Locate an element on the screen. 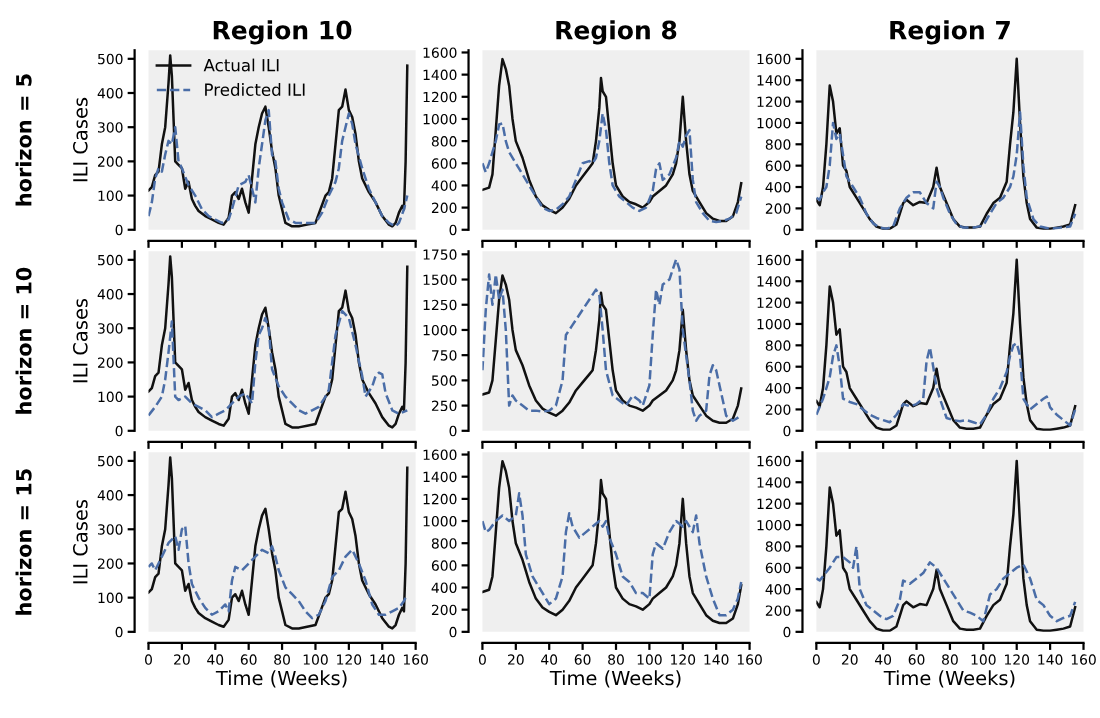 The image size is (1100, 718). text: horizon = 15 is located at coordinates (23, 542).